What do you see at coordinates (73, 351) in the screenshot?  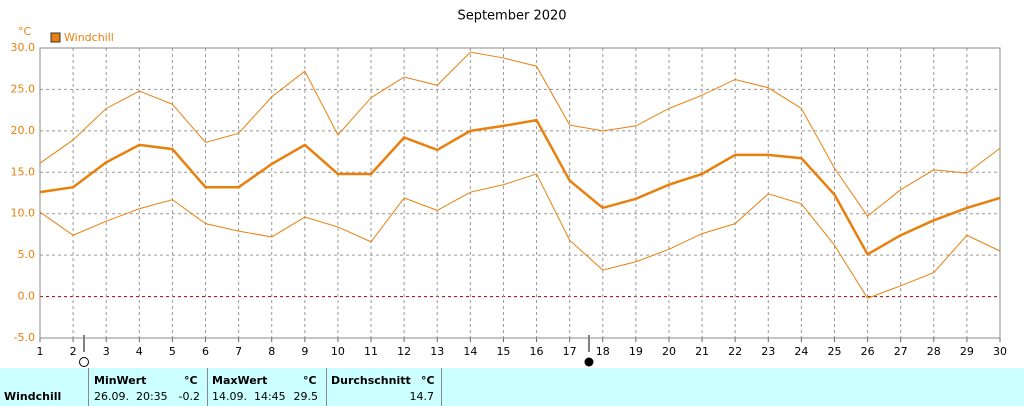 I see `x-tick-label: 2` at bounding box center [73, 351].